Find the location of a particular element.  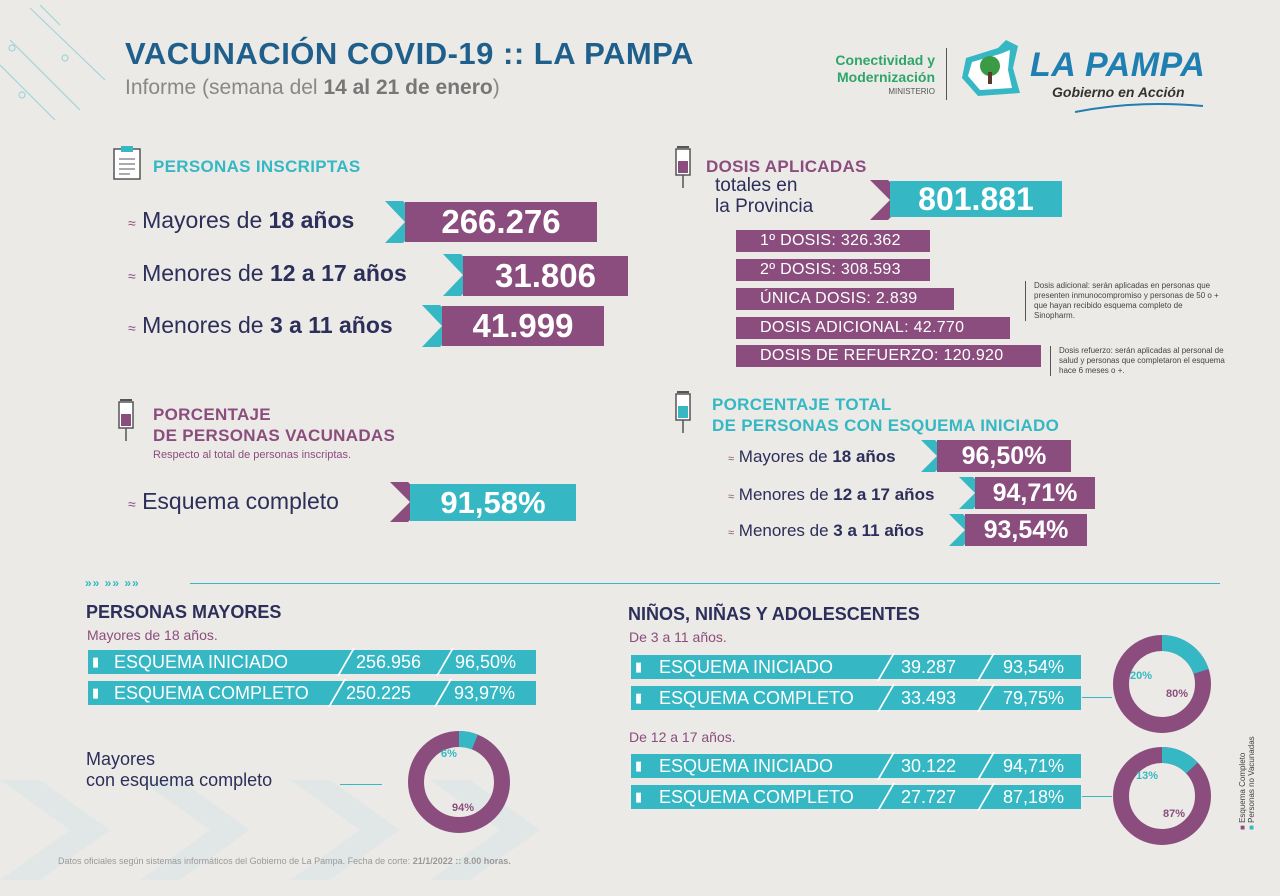

iniciado-value-2: 94,71% is located at coordinates (1035, 493).